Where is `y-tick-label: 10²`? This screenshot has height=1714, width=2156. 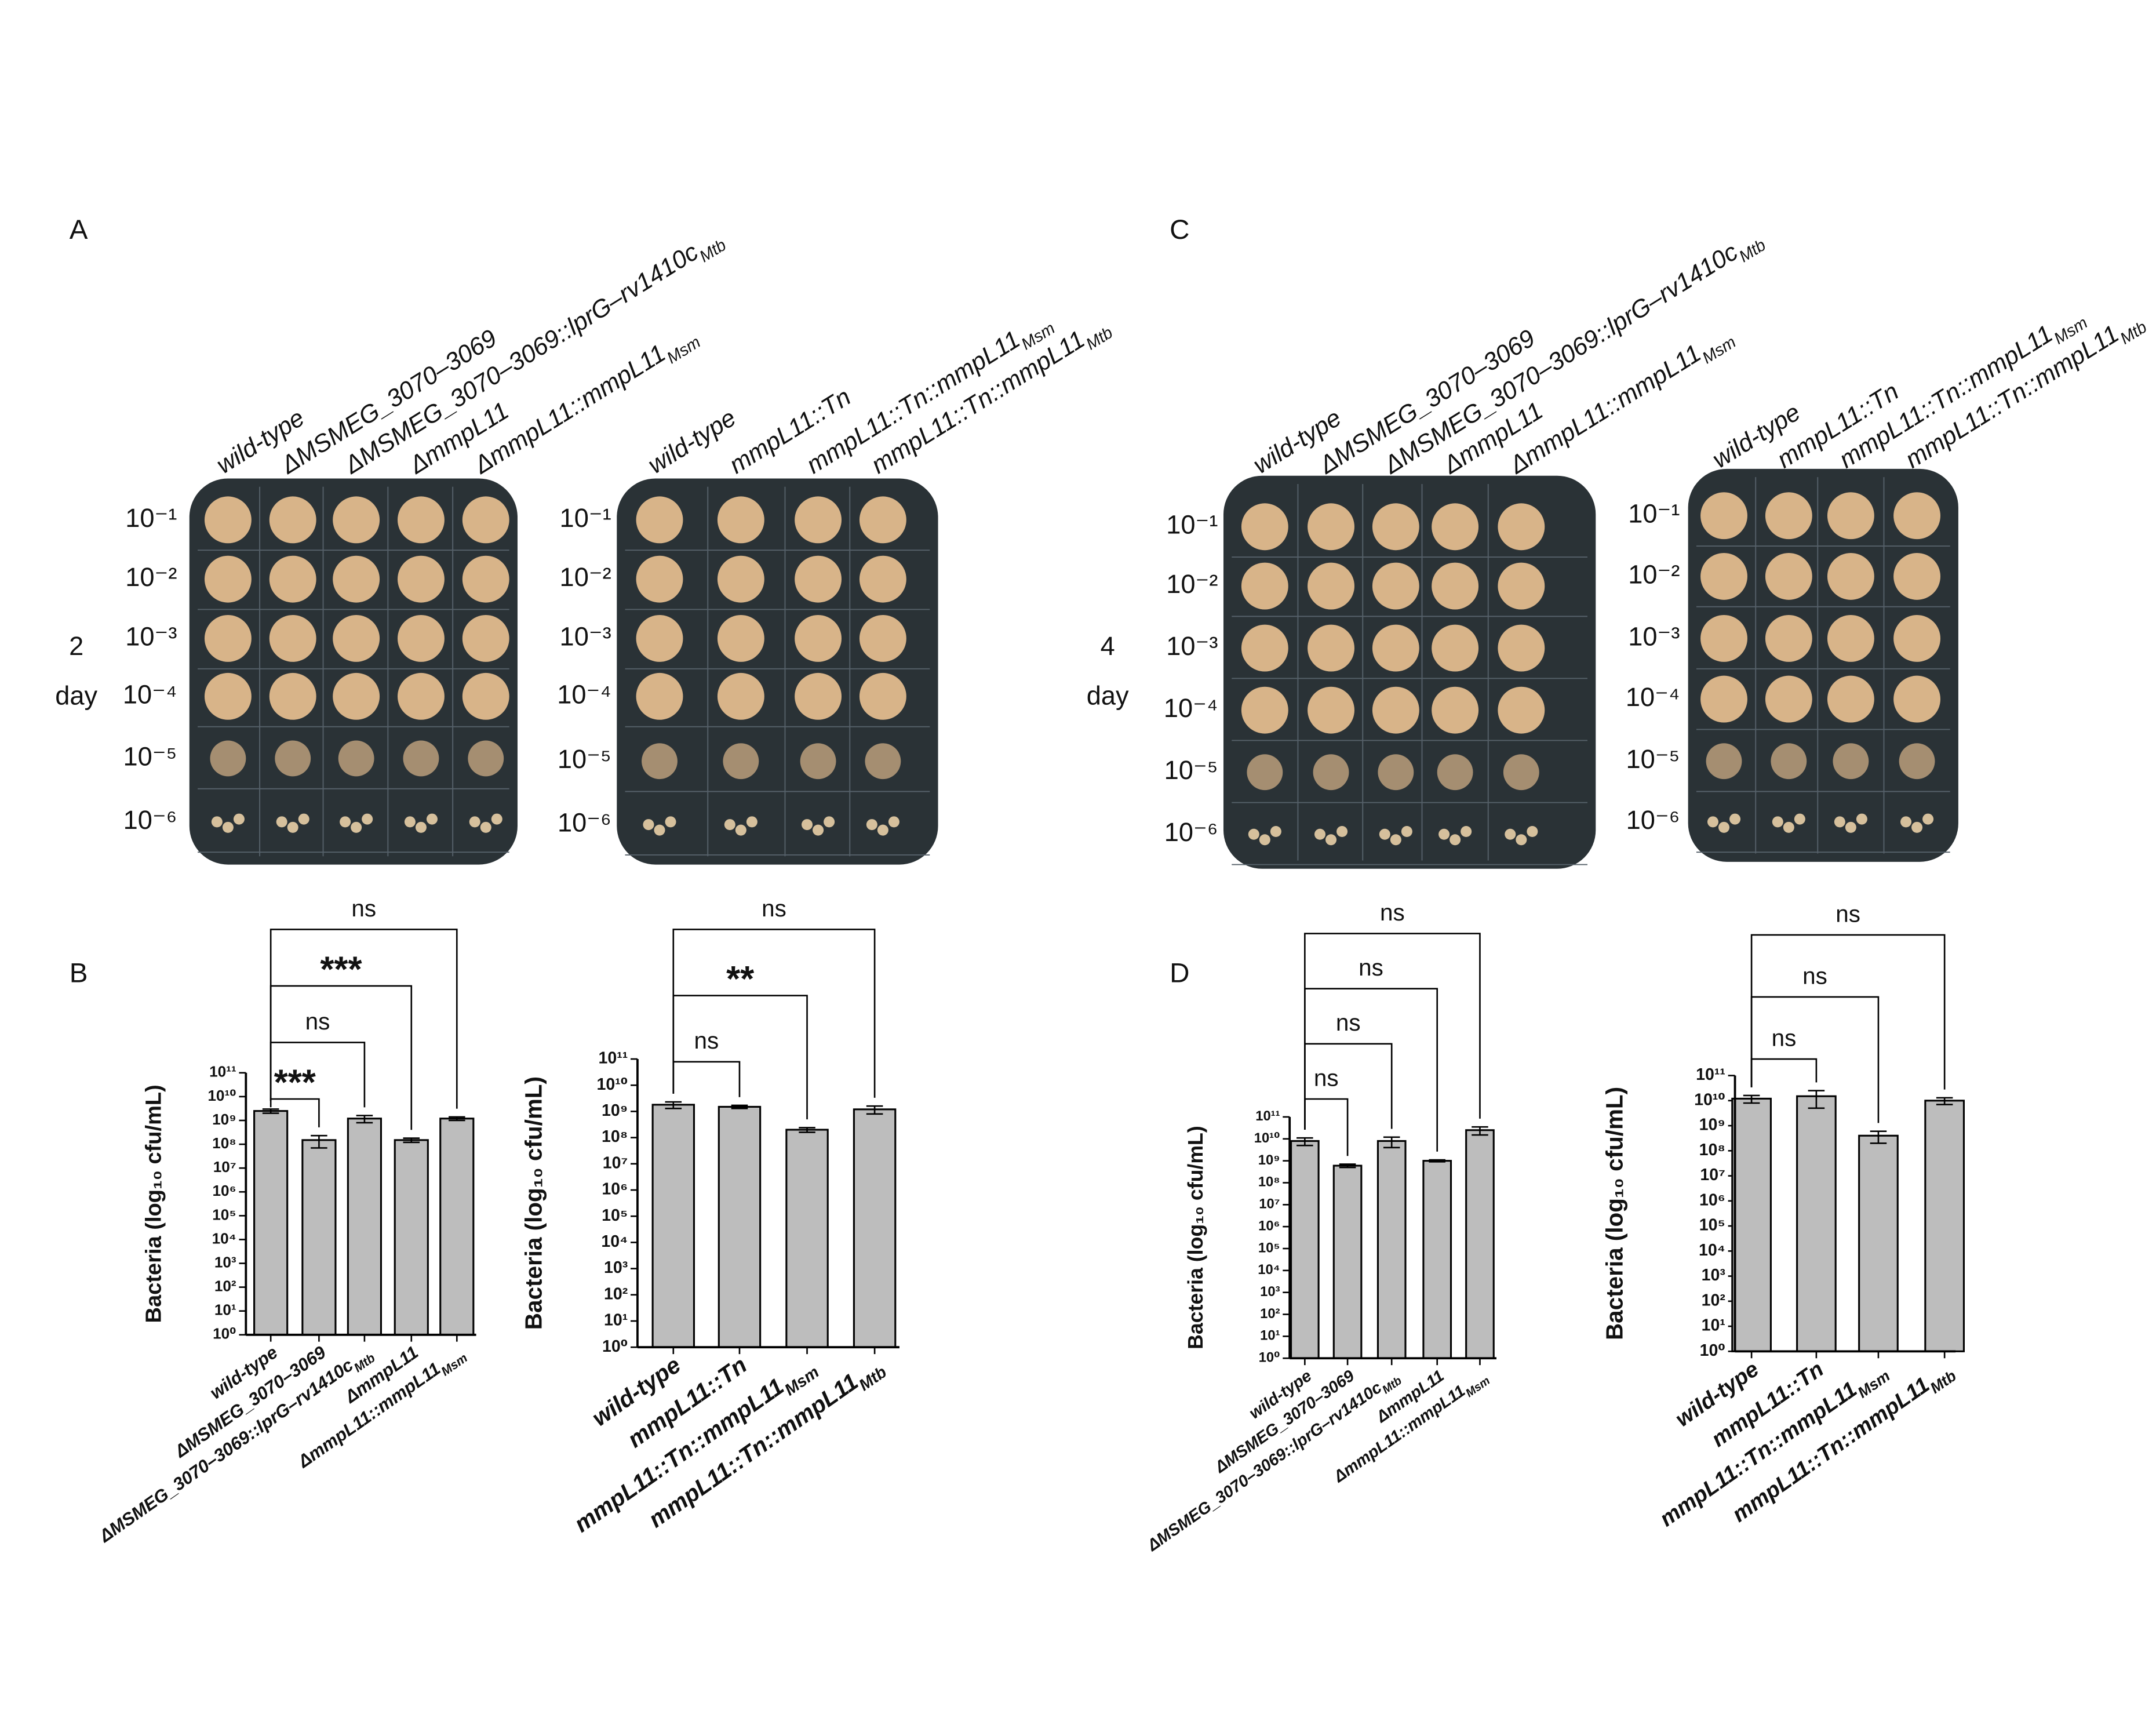
y-tick-label: 10² is located at coordinates (1270, 1314).